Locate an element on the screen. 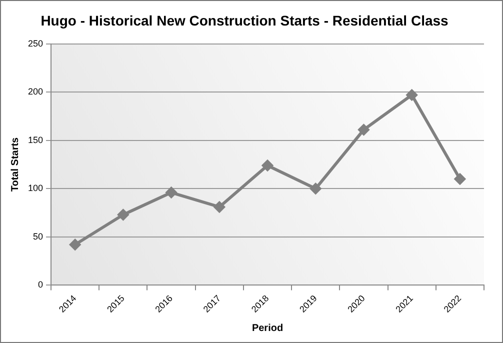 The image size is (503, 343). y-tick-label: 100 is located at coordinates (36, 188).